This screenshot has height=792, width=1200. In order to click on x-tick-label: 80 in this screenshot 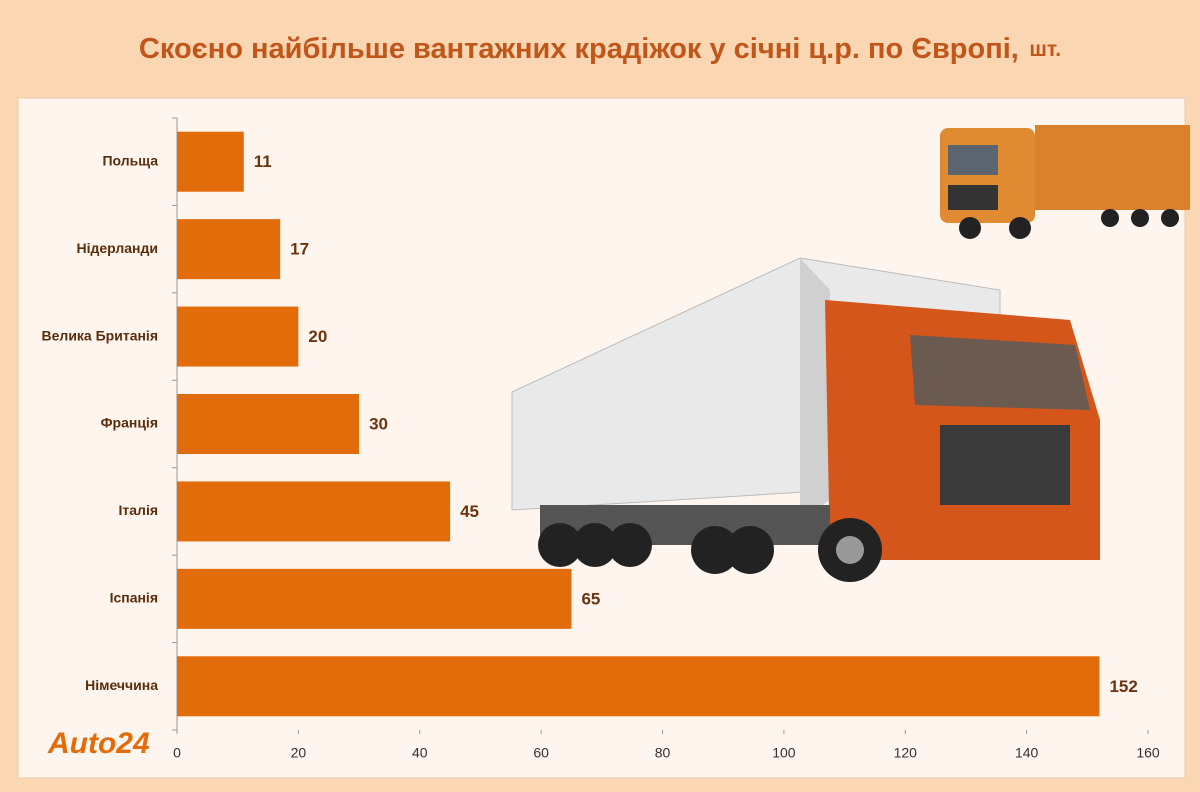, I will do `click(663, 753)`.